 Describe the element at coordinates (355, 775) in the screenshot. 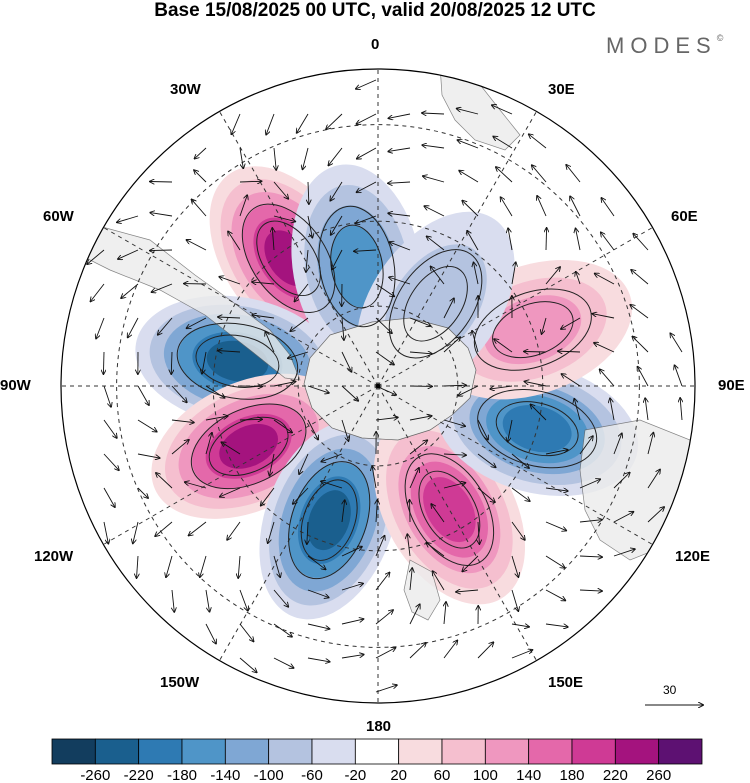

I see `colorbar-tick-label: -20` at that location.